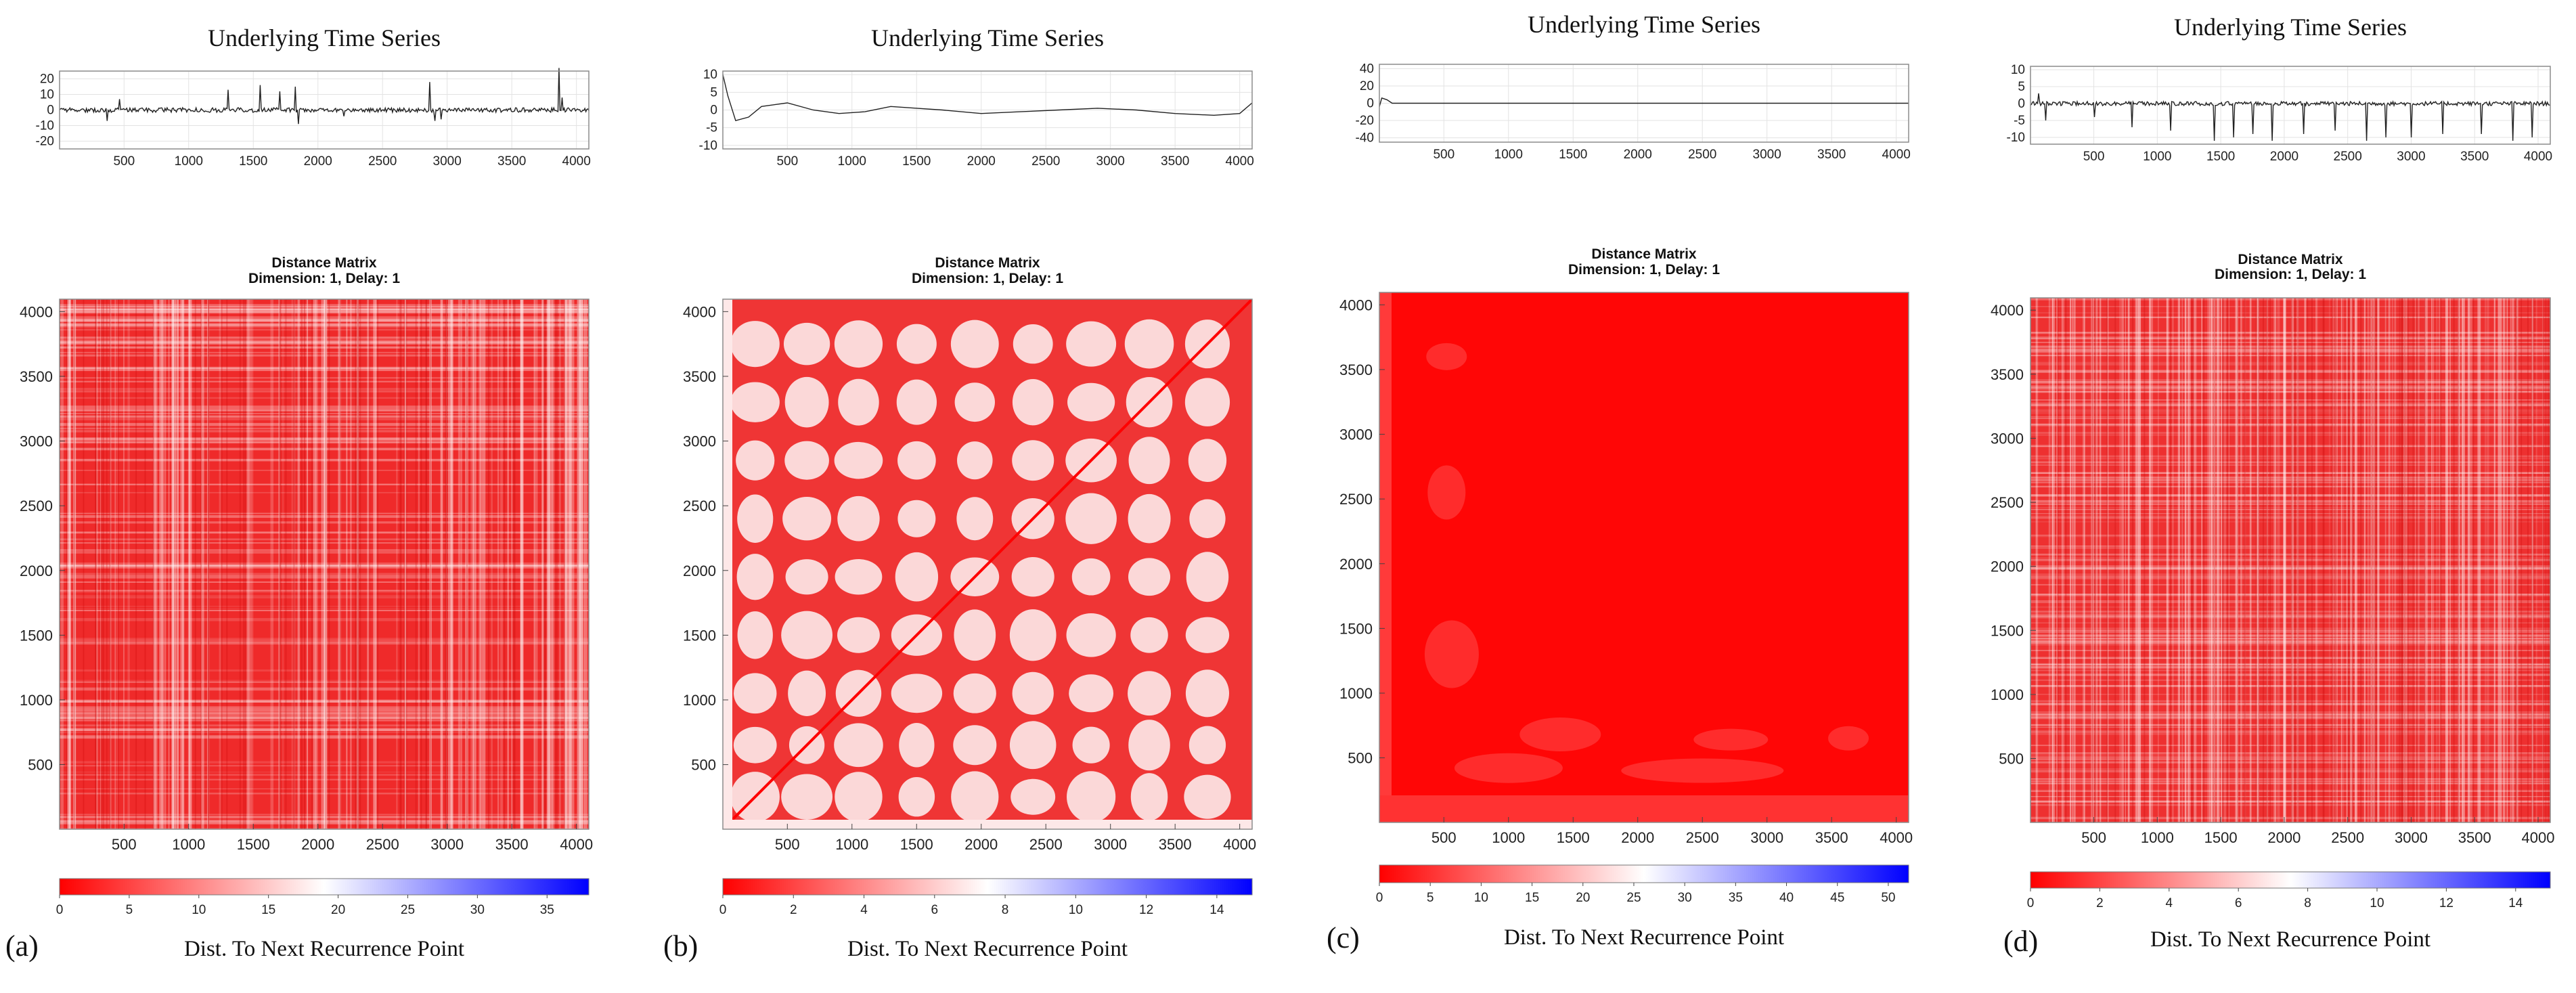 The width and height of the screenshot is (2576, 993). What do you see at coordinates (1831, 155) in the screenshot?
I see `ts-x-tick: 3500` at bounding box center [1831, 155].